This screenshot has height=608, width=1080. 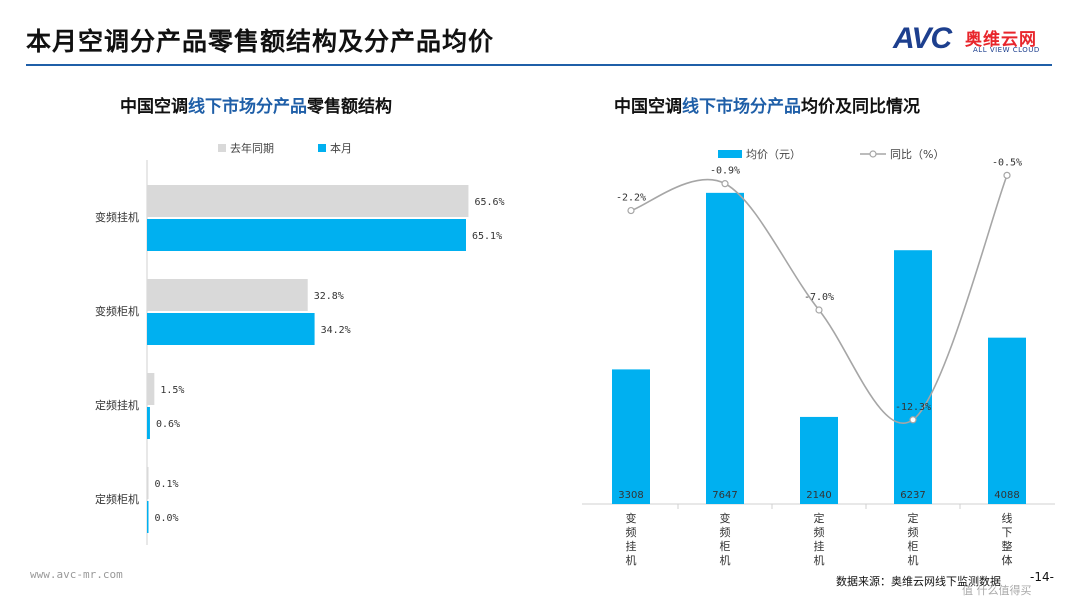 I want to click on category-label-4: 线下整体, so click(x=1007, y=539).